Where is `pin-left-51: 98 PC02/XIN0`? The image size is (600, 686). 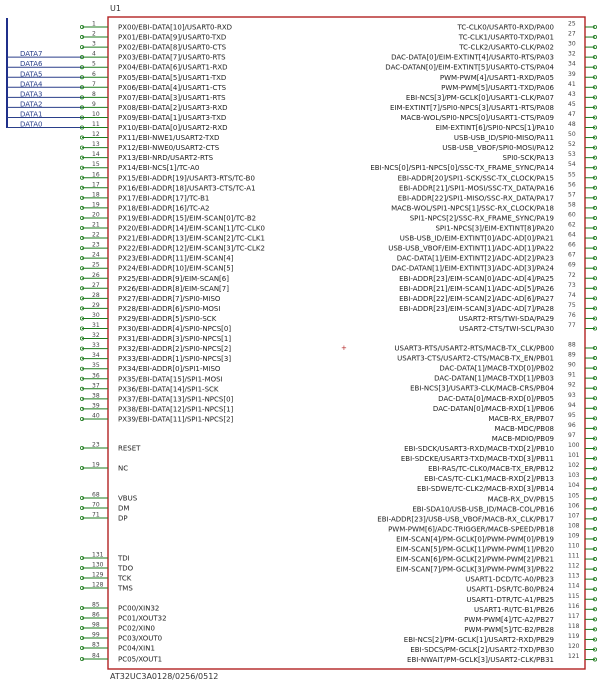
pin-left-51: 98 PC02/XIN0 is located at coordinates (117, 627).